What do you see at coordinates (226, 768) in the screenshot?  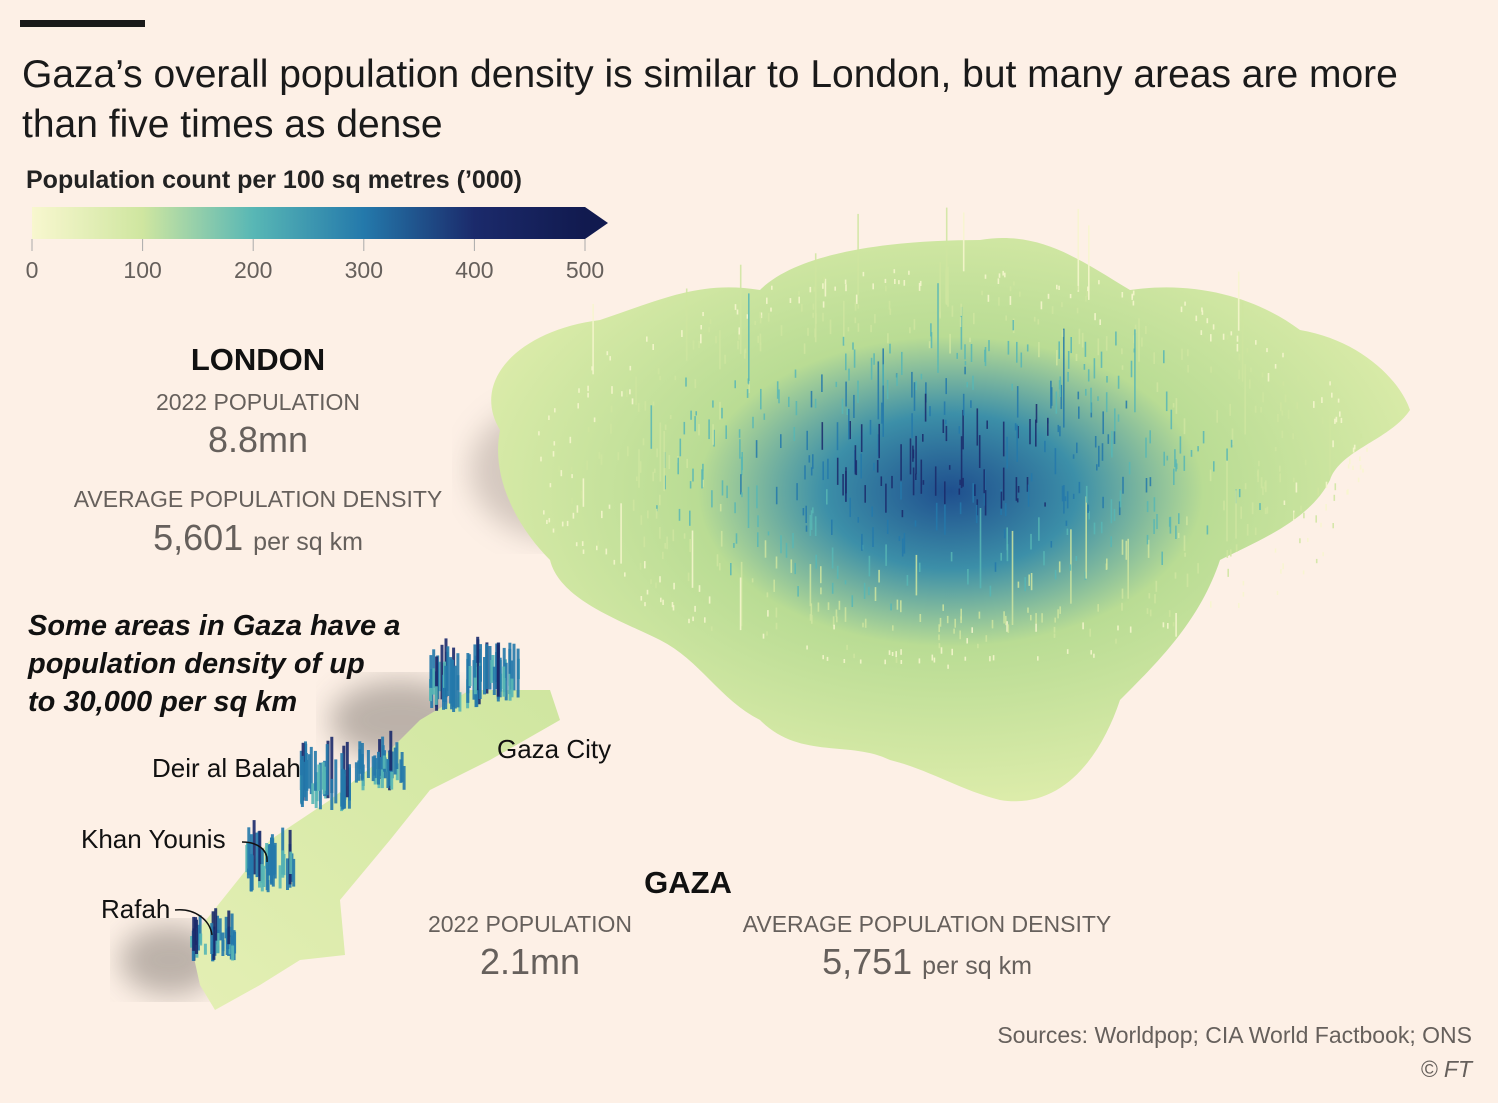 I see `place-label: Deir al Balah` at bounding box center [226, 768].